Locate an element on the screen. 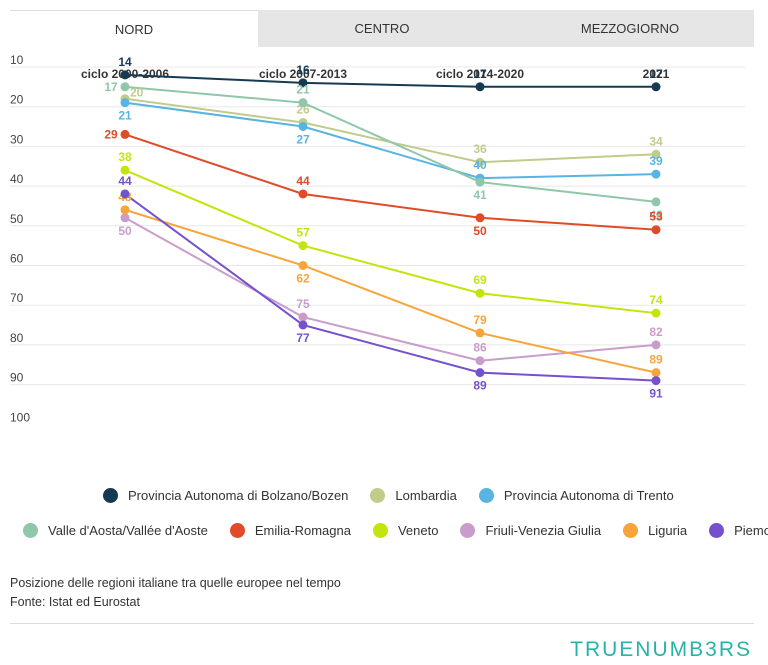 The width and height of the screenshot is (768, 665). data-label: 53 is located at coordinates (656, 217).